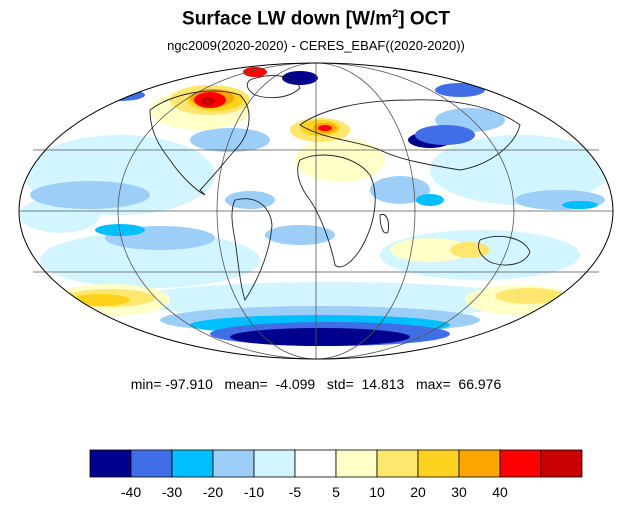  What do you see at coordinates (287, 19) in the screenshot?
I see `title-main: Surface LW down [W/m` at bounding box center [287, 19].